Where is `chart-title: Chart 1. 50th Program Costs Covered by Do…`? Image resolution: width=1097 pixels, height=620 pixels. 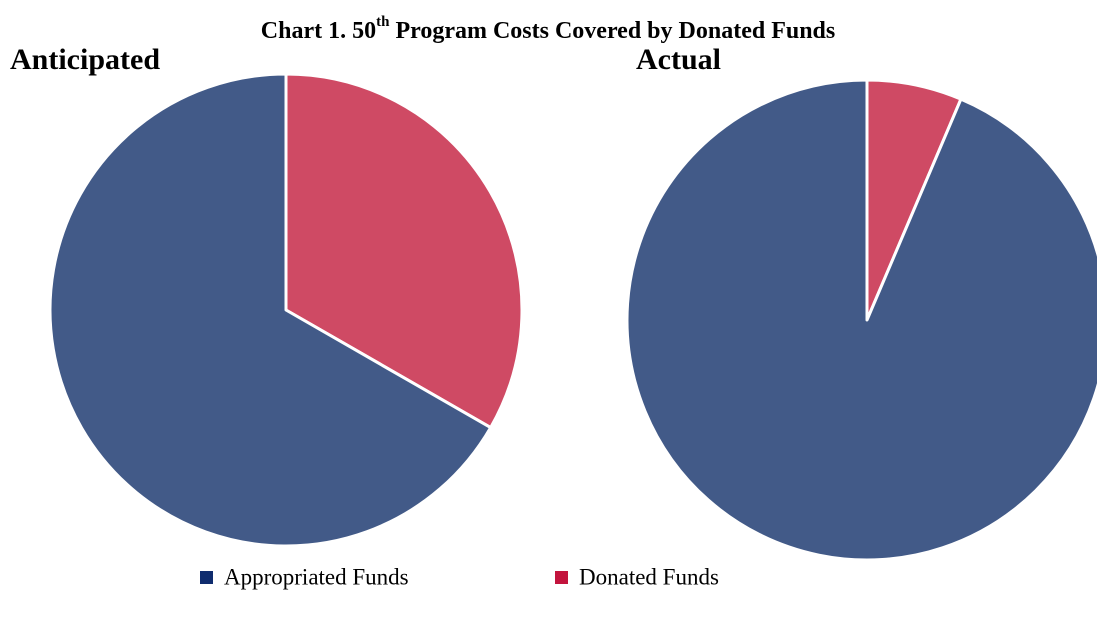
chart-title: Chart 1. 50th Program Costs Covered by Do… is located at coordinates (548, 28).